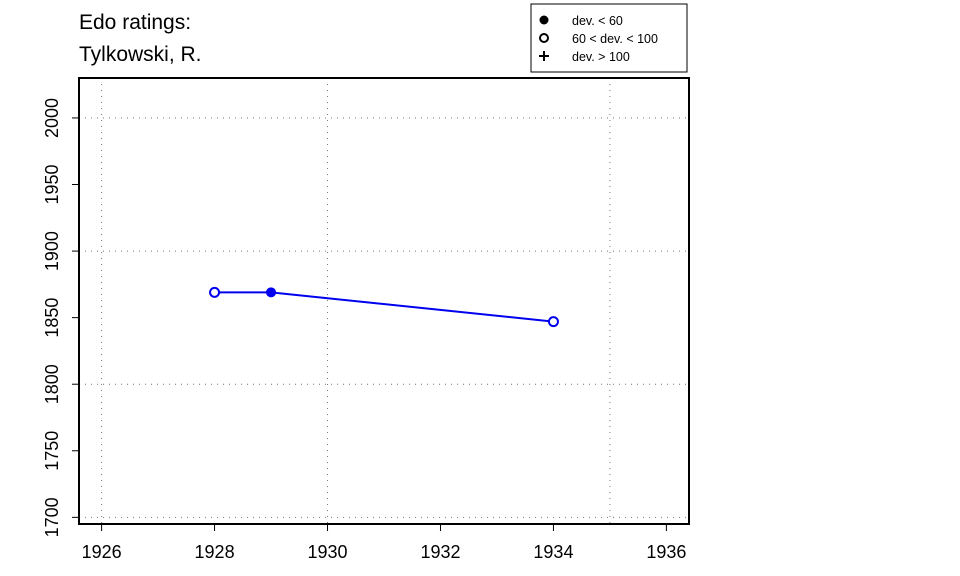  What do you see at coordinates (52, 184) in the screenshot?
I see `y-tick-label: 1950` at bounding box center [52, 184].